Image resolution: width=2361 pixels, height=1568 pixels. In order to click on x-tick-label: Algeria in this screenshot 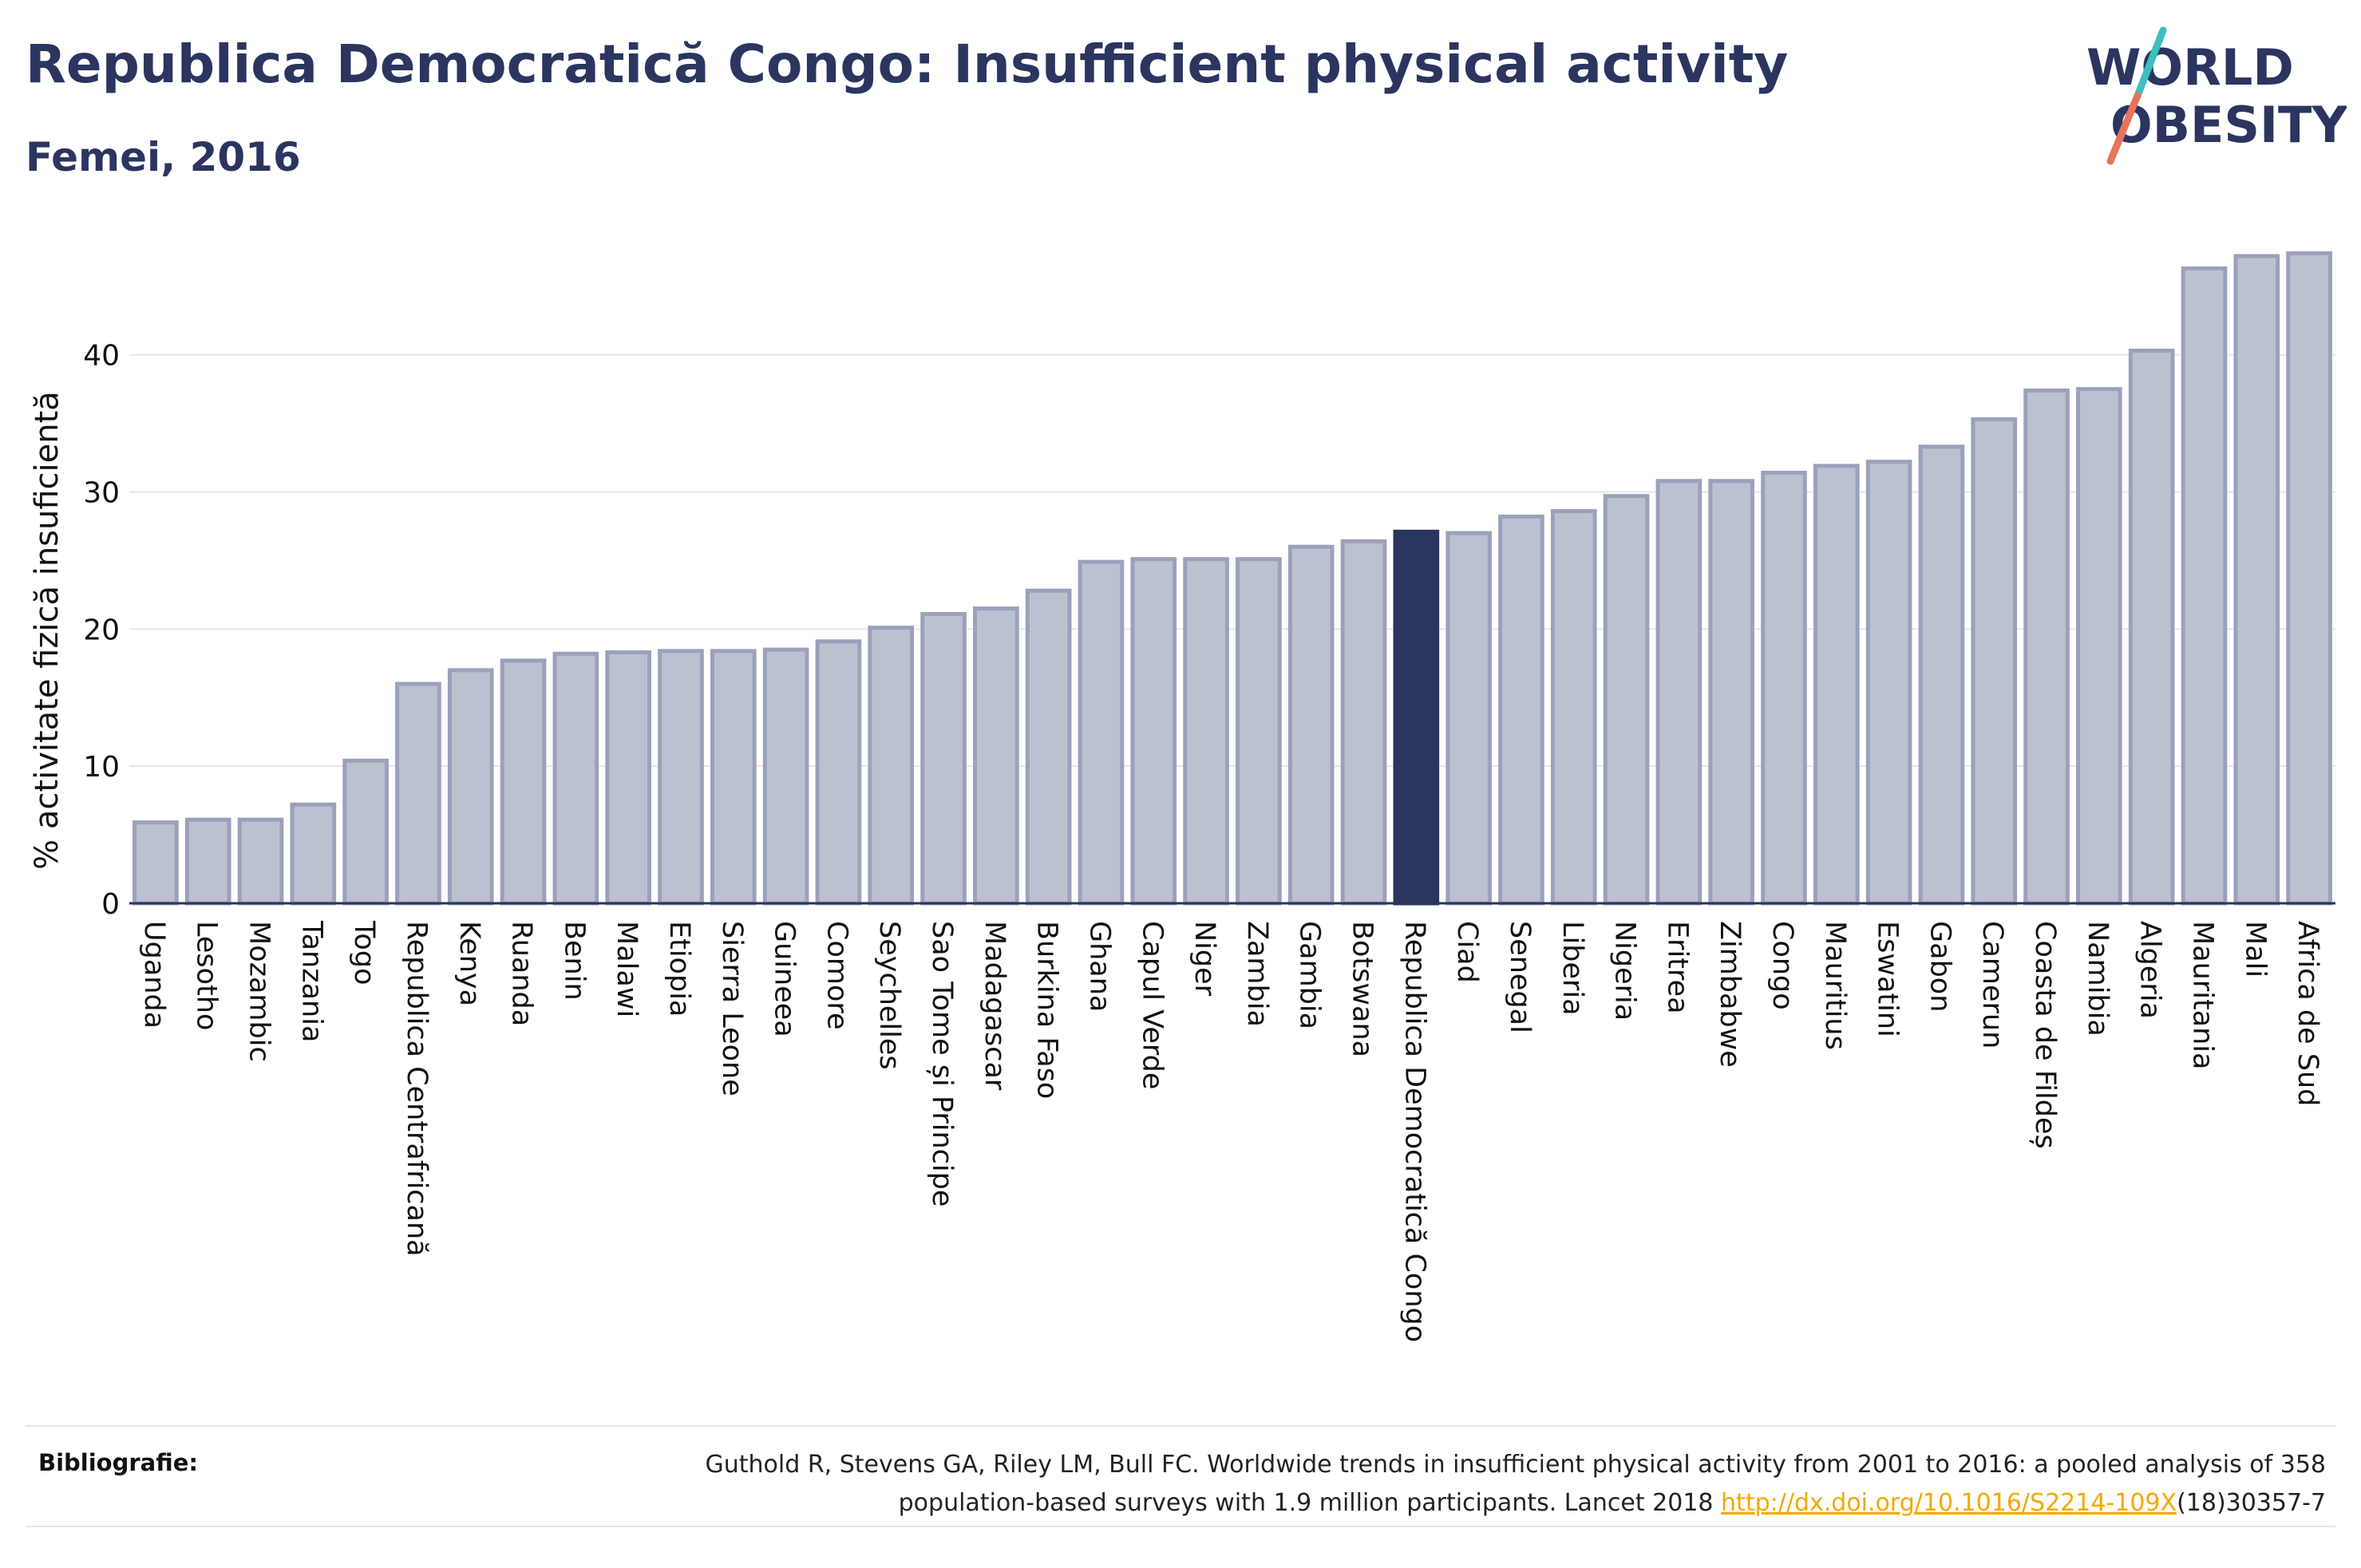, I will do `click(2150, 970)`.